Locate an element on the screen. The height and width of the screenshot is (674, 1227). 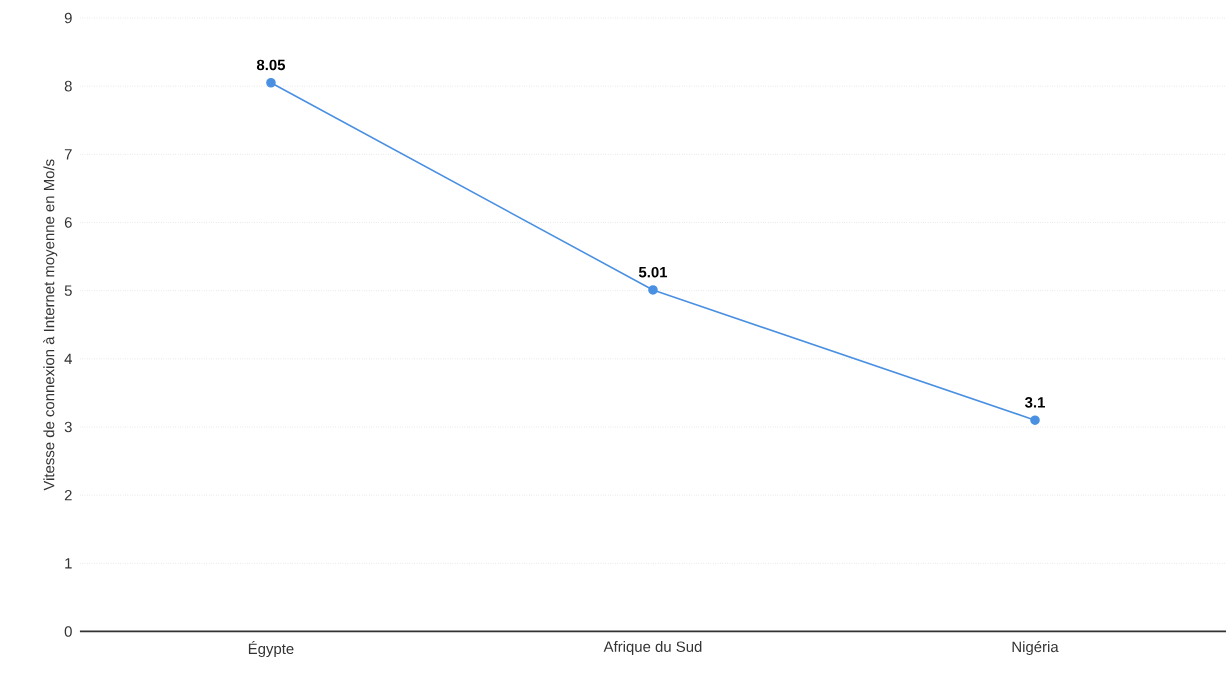
y-tick-label: 6 is located at coordinates (68, 222).